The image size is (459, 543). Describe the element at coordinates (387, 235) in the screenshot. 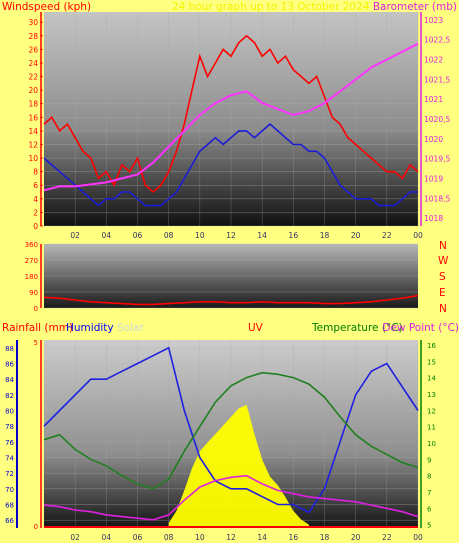

I see `wind-x-tick-label: 22` at that location.